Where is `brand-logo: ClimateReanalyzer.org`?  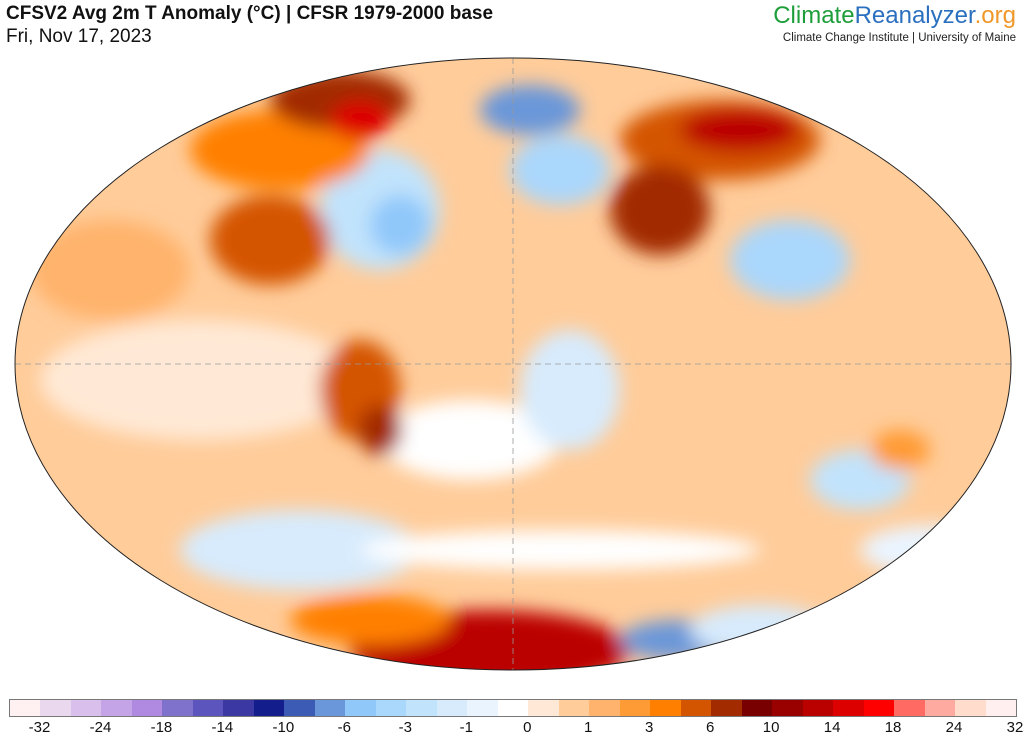 brand-logo: ClimateReanalyzer.org is located at coordinates (894, 16).